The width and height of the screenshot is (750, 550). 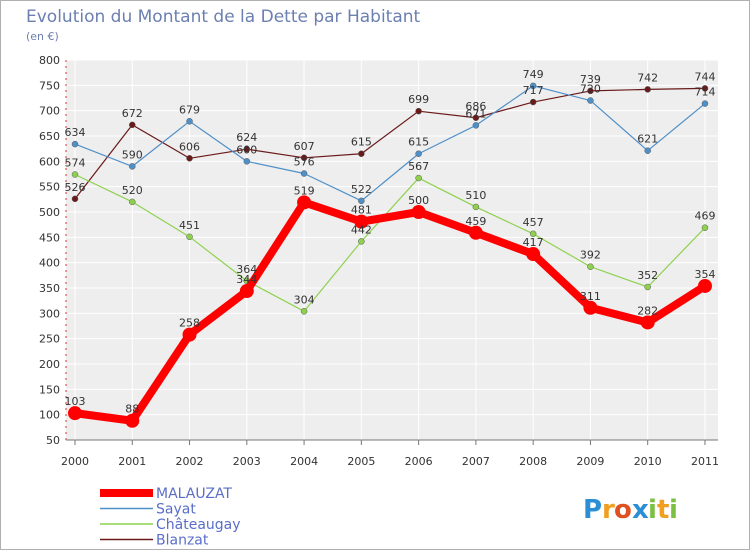 I want to click on x-tick-label: 2000, so click(x=75, y=461).